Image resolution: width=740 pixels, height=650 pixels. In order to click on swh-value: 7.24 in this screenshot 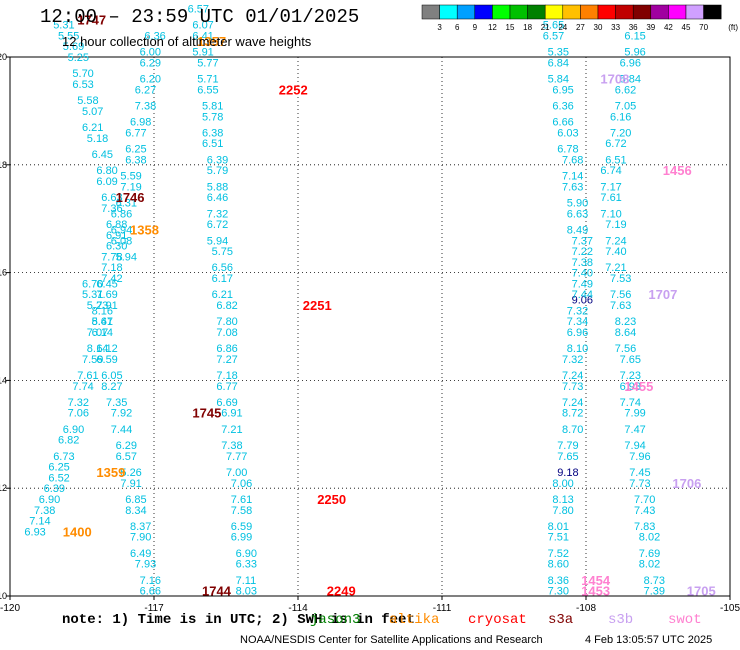, I will do `click(572, 403)`.